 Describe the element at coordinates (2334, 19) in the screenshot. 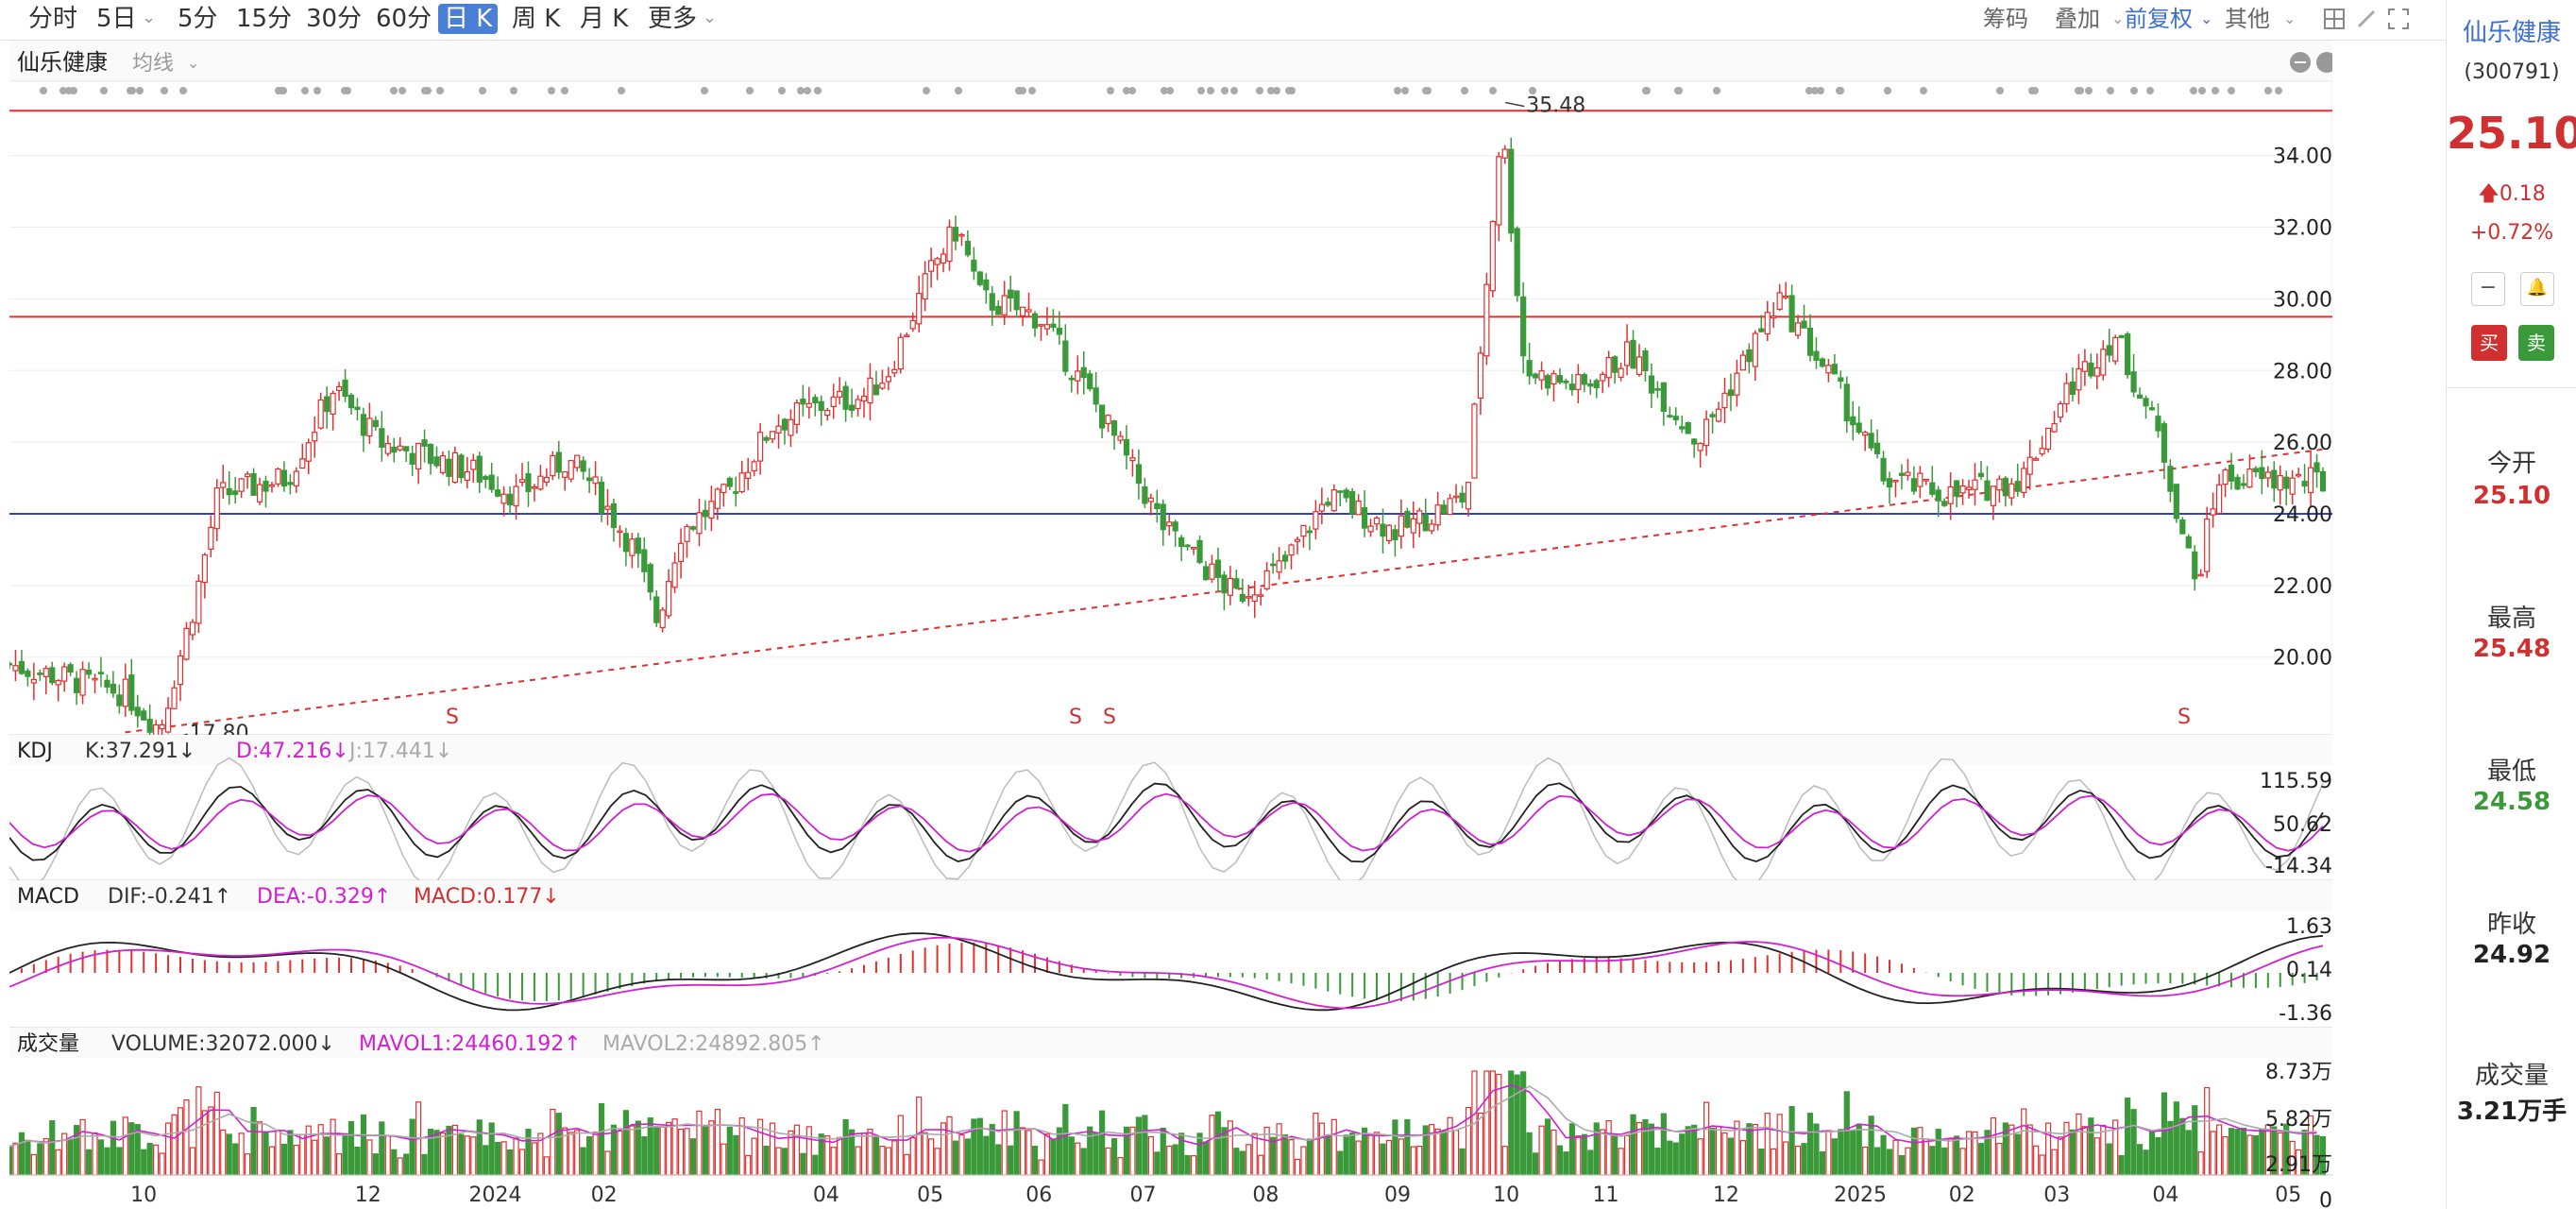

I see `grid-layout-icon` at that location.